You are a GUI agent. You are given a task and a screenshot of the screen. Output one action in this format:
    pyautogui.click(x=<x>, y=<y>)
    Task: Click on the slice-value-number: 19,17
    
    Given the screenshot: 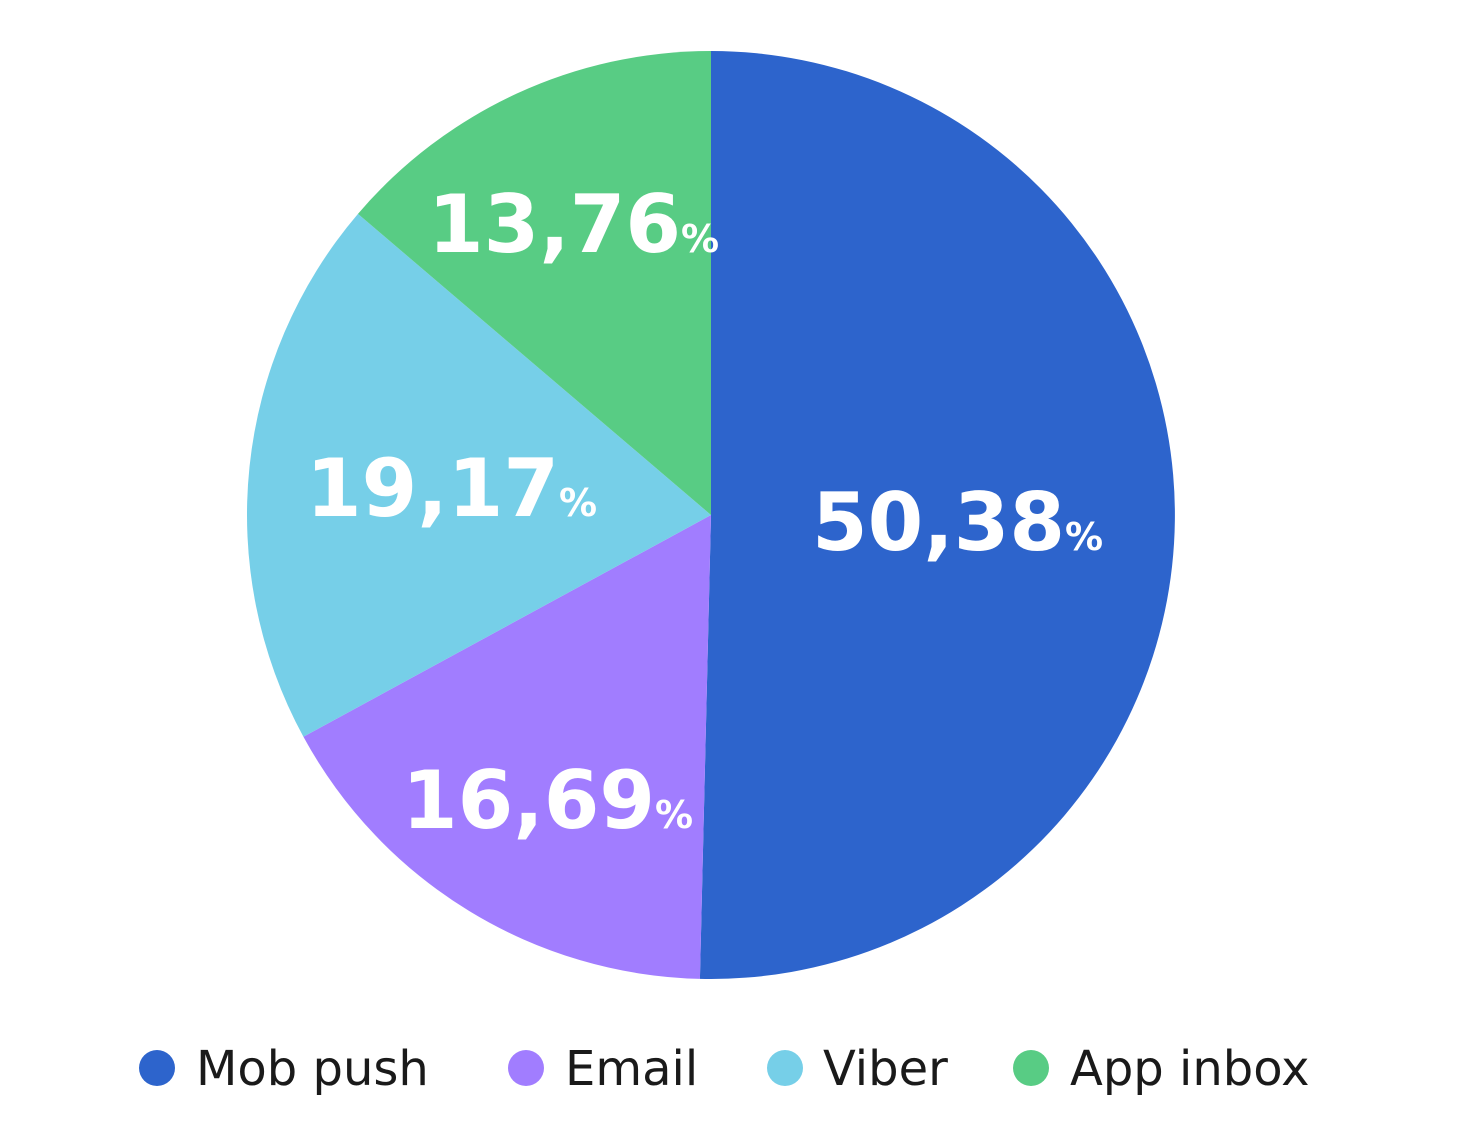 What is the action you would take?
    pyautogui.click(x=432, y=488)
    